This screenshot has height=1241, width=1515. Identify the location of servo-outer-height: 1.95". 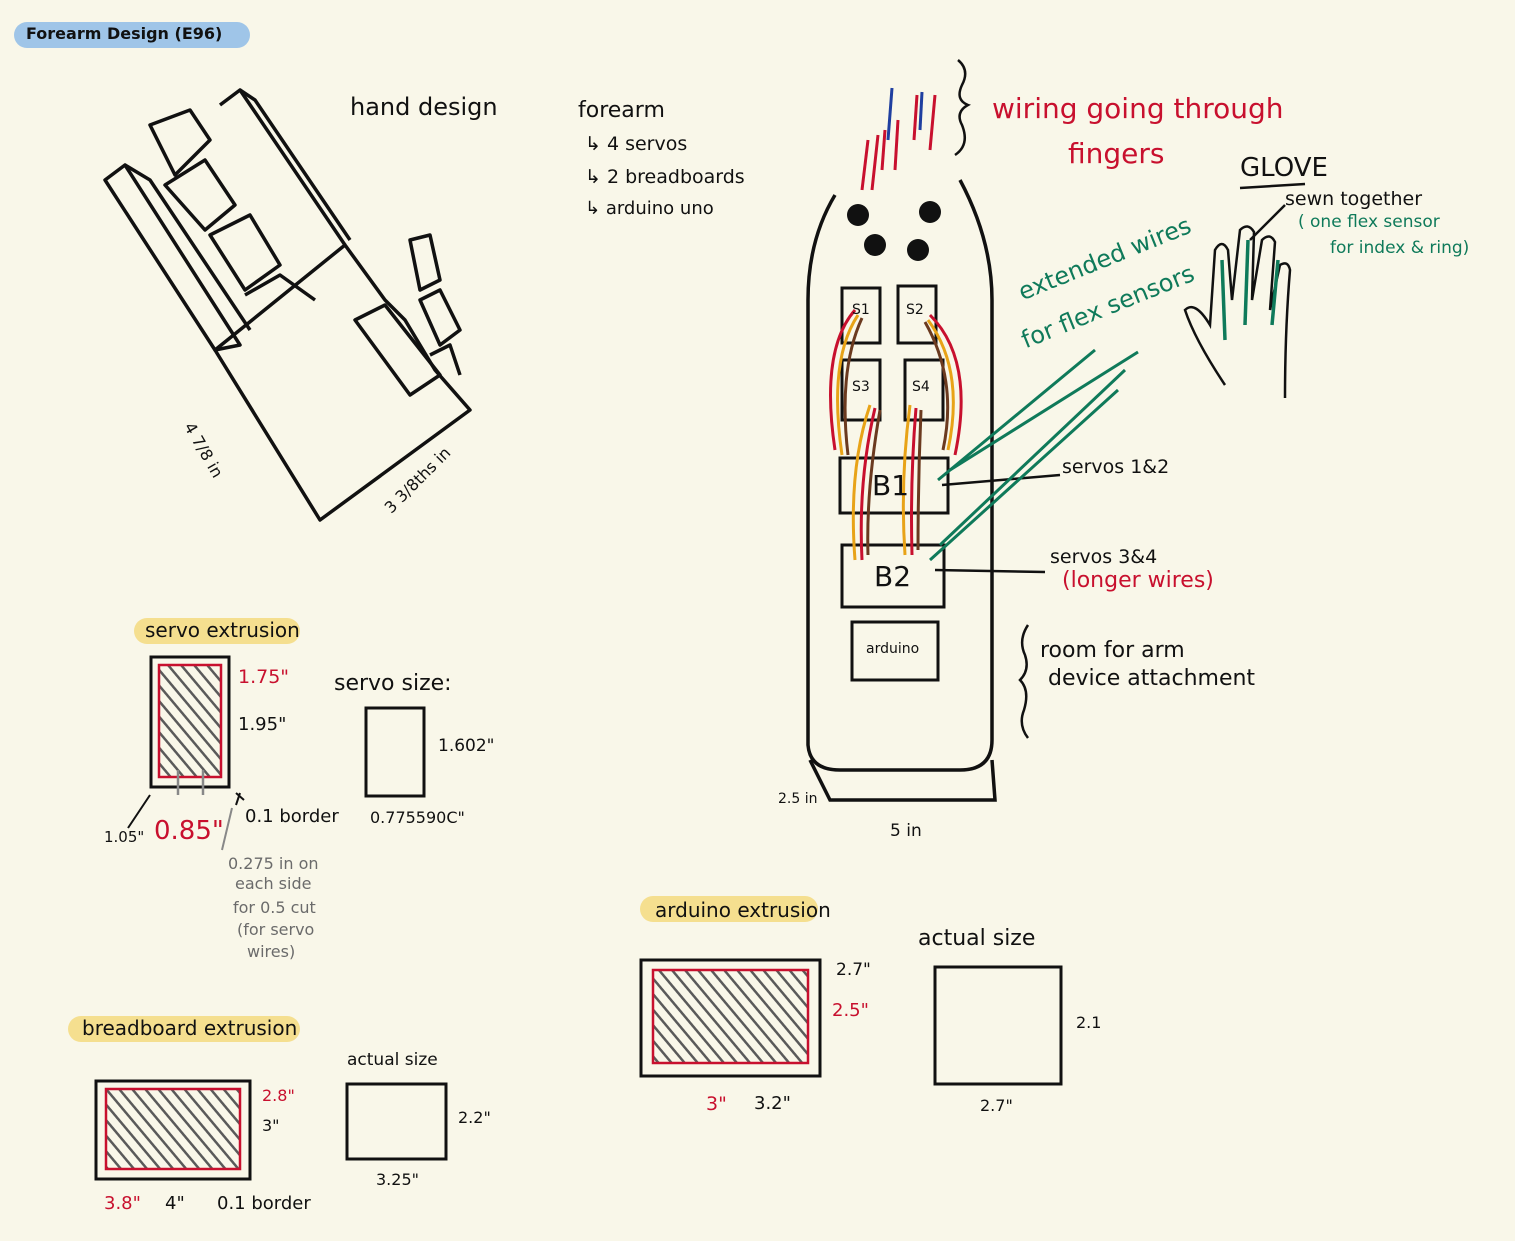
(262, 724).